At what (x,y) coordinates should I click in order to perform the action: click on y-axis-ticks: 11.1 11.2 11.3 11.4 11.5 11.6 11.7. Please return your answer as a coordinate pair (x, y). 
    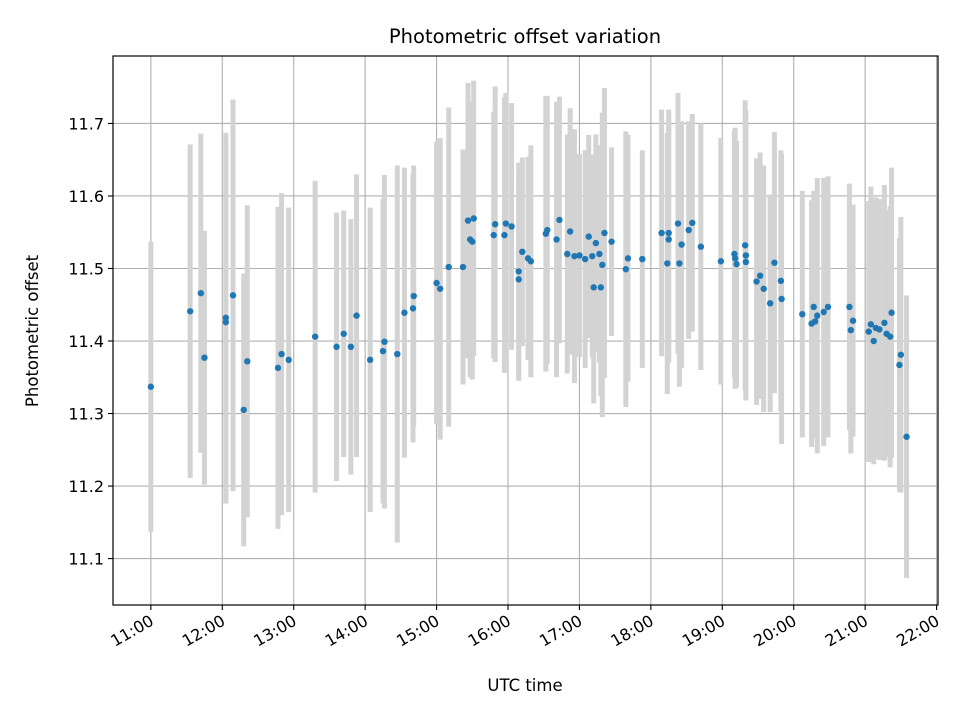
    Looking at the image, I should click on (90, 341).